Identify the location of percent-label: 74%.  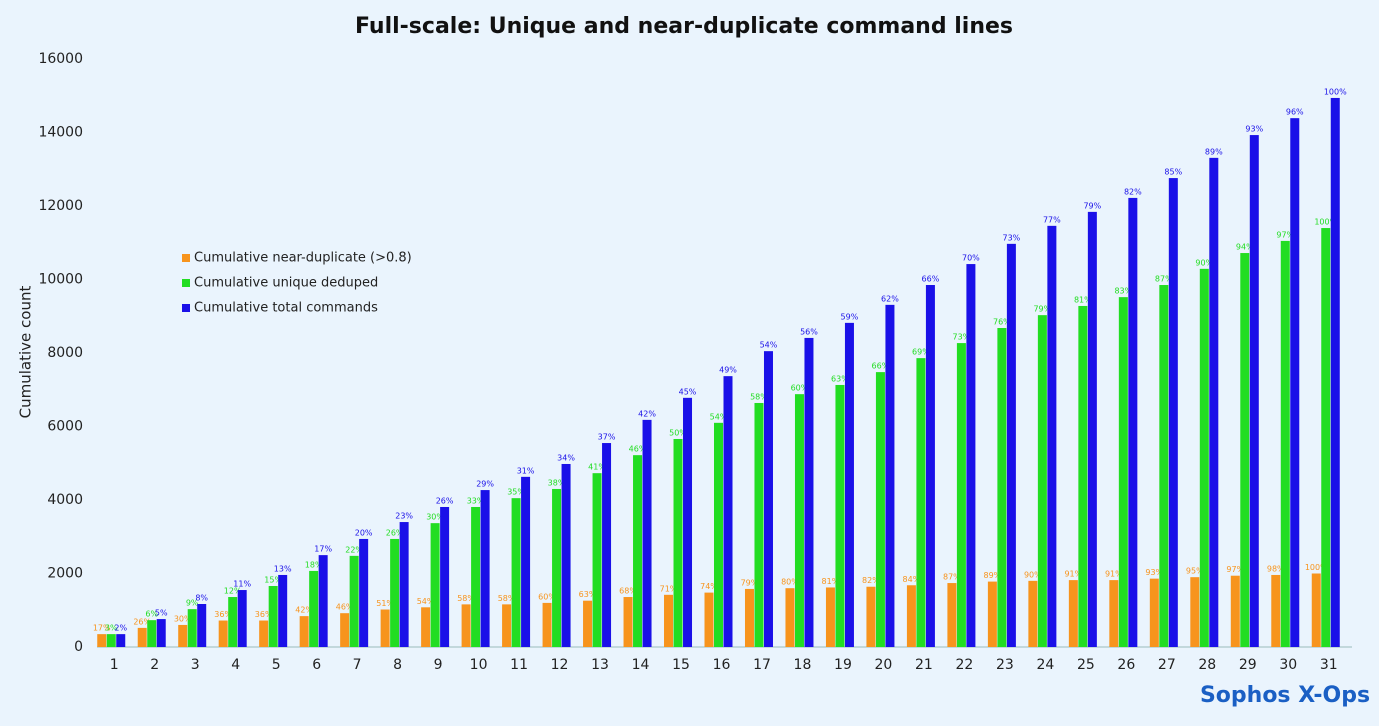
(709, 586).